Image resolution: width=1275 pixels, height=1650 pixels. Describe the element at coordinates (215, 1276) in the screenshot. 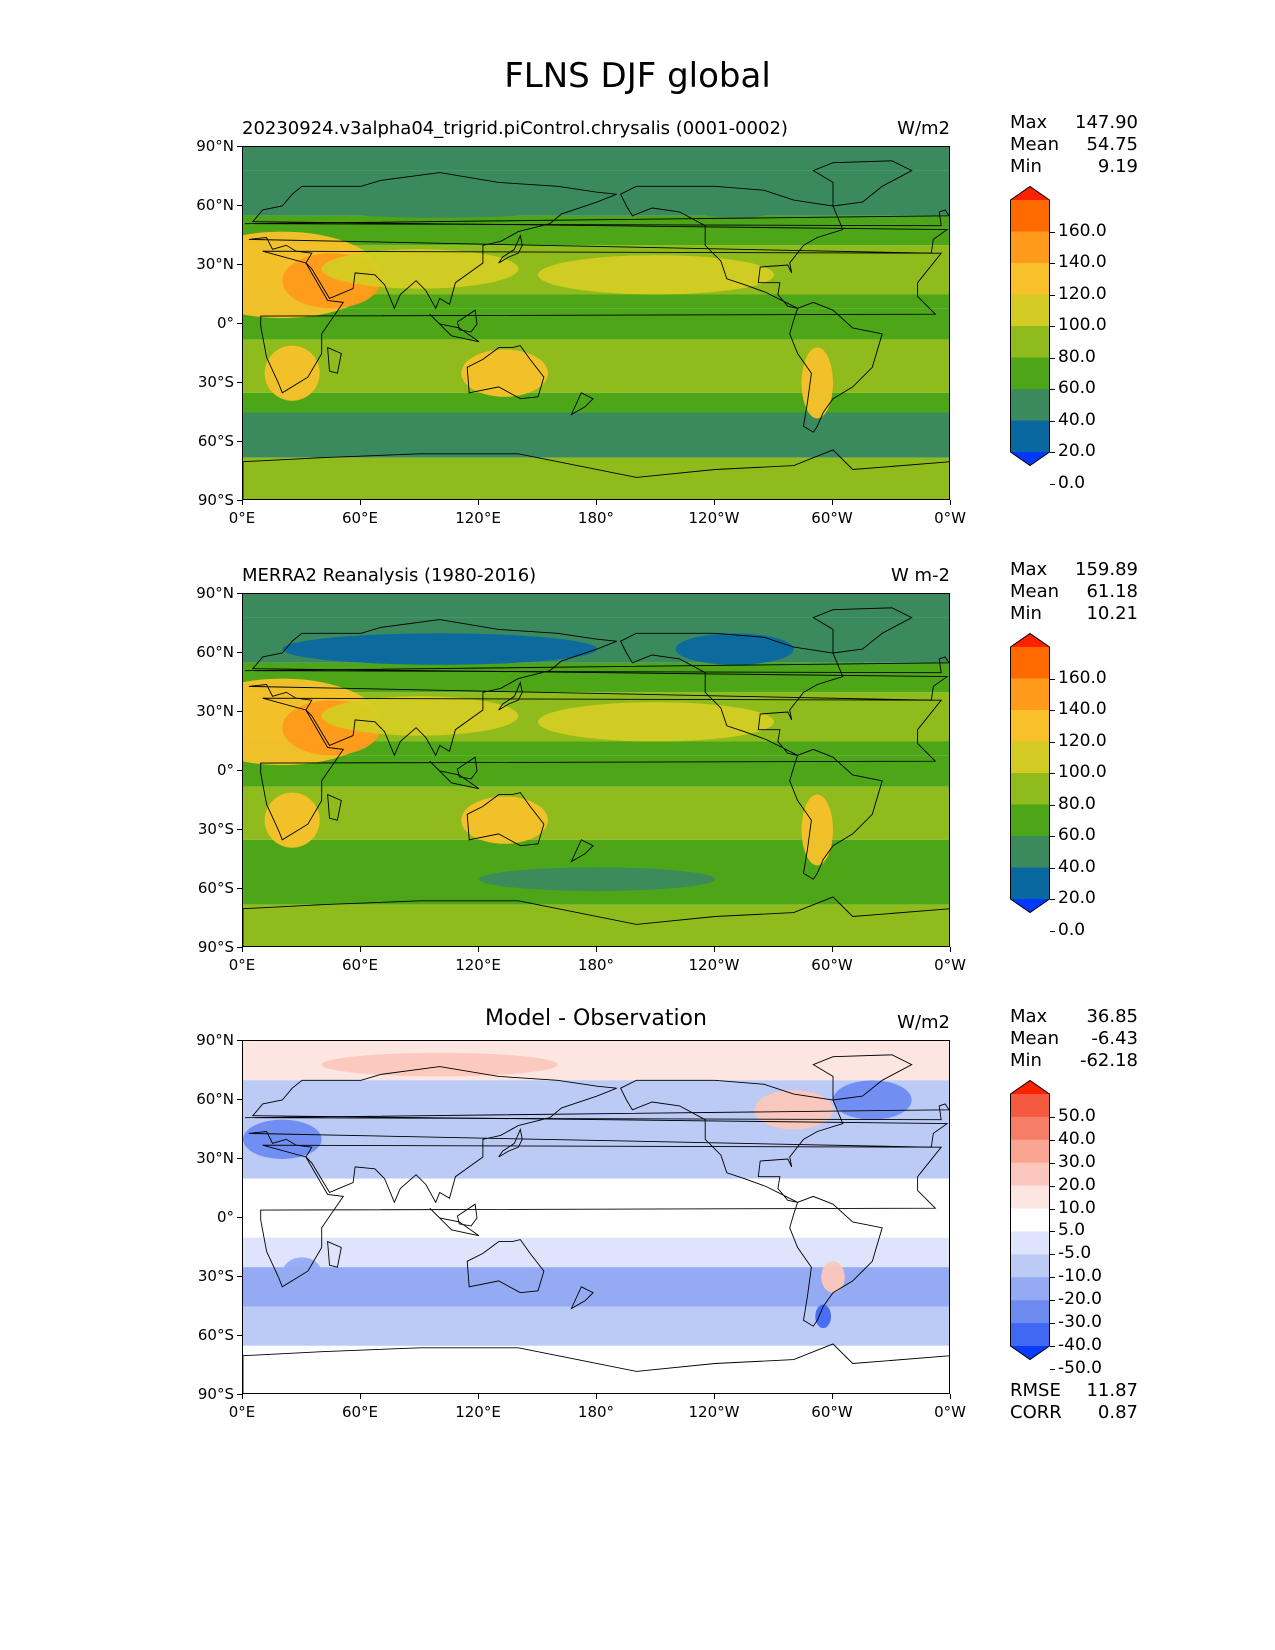

I see `lat-tick-label: 30°S` at that location.